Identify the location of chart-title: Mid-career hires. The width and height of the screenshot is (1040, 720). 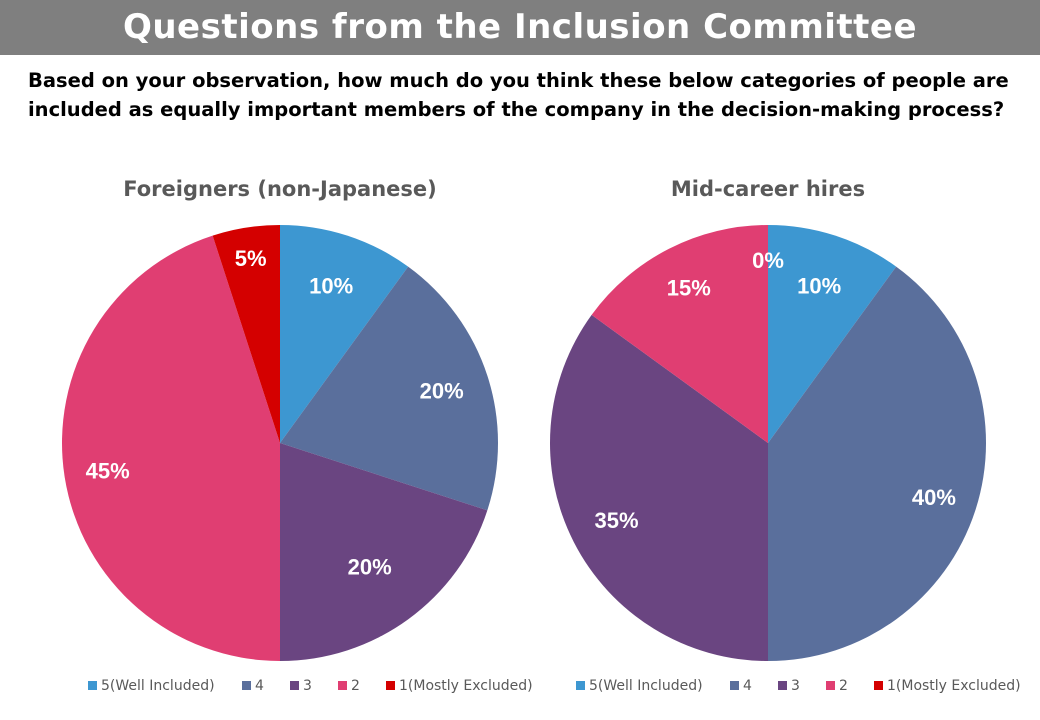
(768, 189).